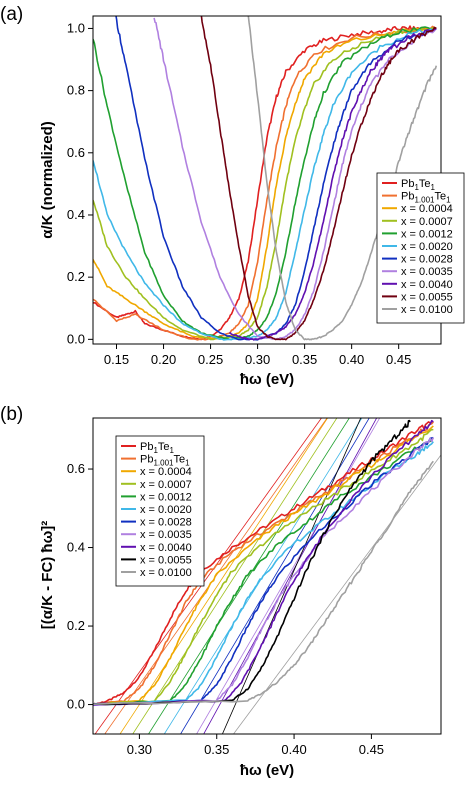 The height and width of the screenshot is (787, 474). Describe the element at coordinates (427, 310) in the screenshot. I see `panel-a-legend-label-x-0-0100: x = 0.0100` at that location.